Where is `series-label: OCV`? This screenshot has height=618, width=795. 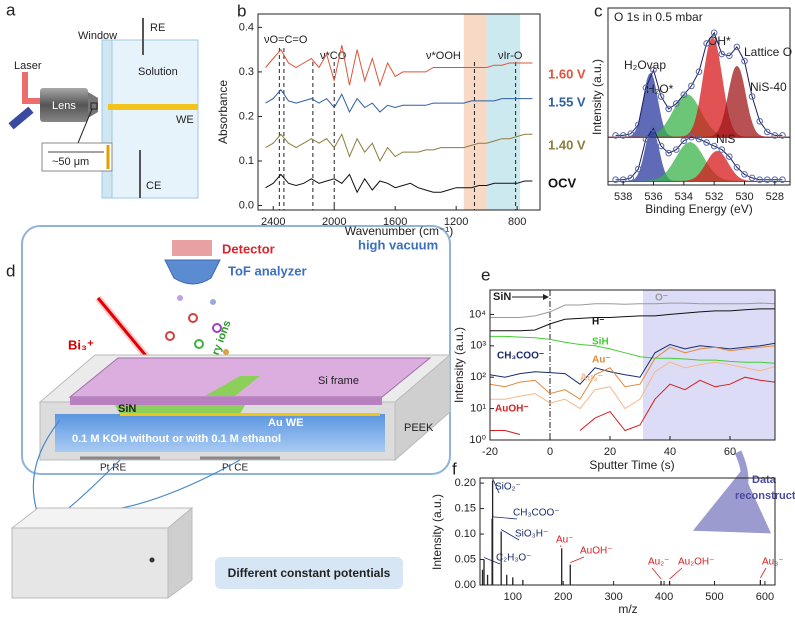 series-label: OCV is located at coordinates (562, 182).